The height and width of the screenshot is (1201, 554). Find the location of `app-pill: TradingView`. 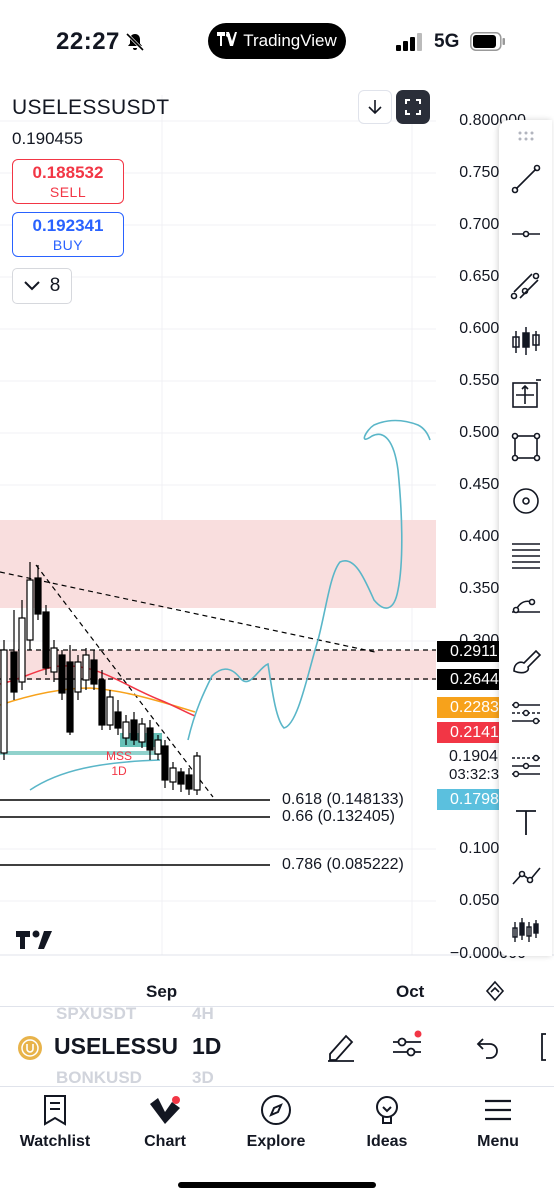

app-pill: TradingView is located at coordinates (277, 41).